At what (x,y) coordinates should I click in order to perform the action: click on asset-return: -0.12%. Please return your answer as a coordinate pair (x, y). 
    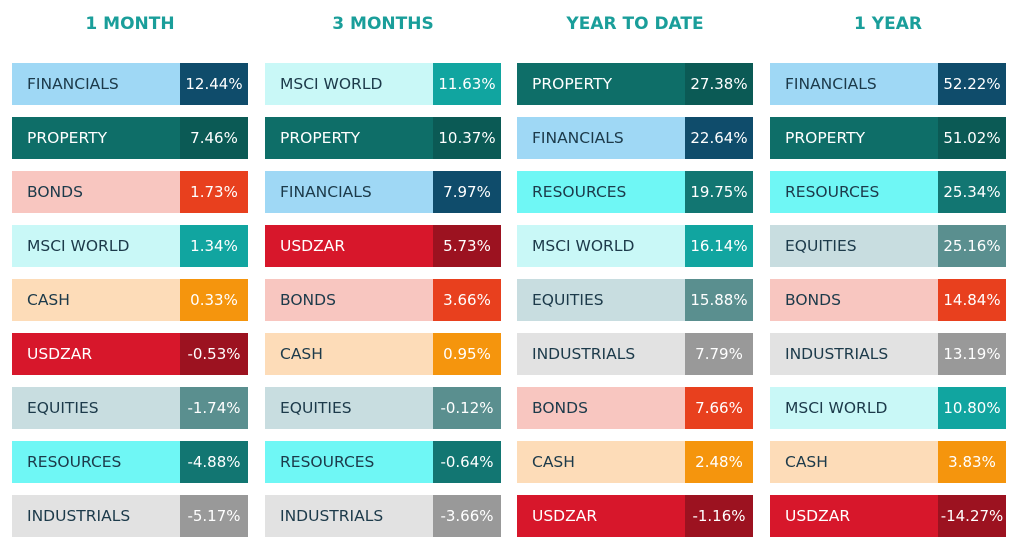
    Looking at the image, I should click on (467, 408).